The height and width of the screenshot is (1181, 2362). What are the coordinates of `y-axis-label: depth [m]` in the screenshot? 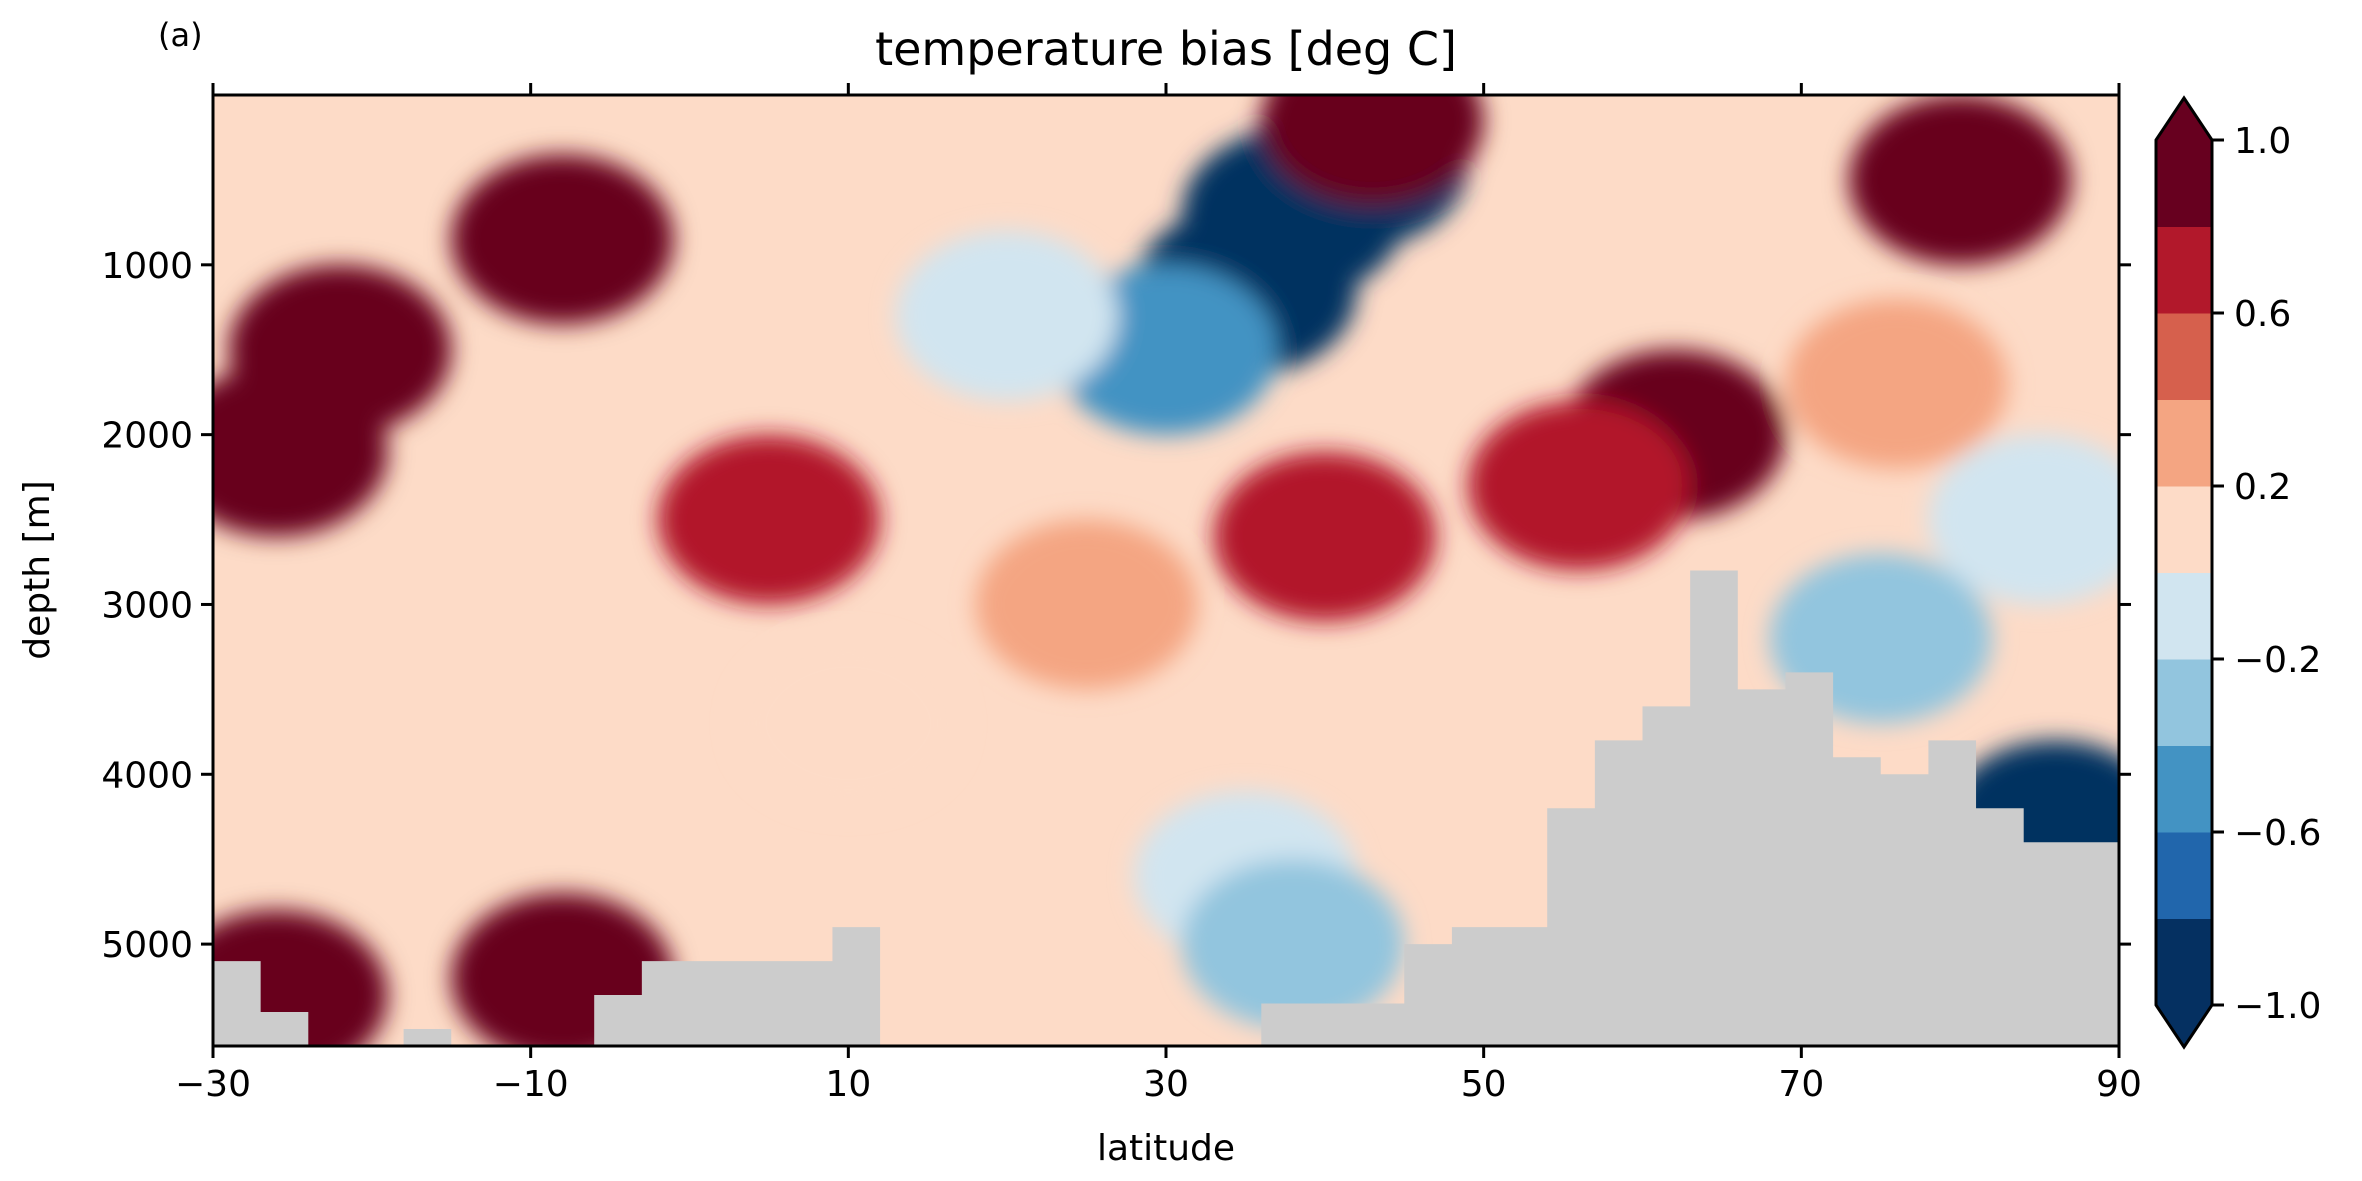 It's located at (37, 569).